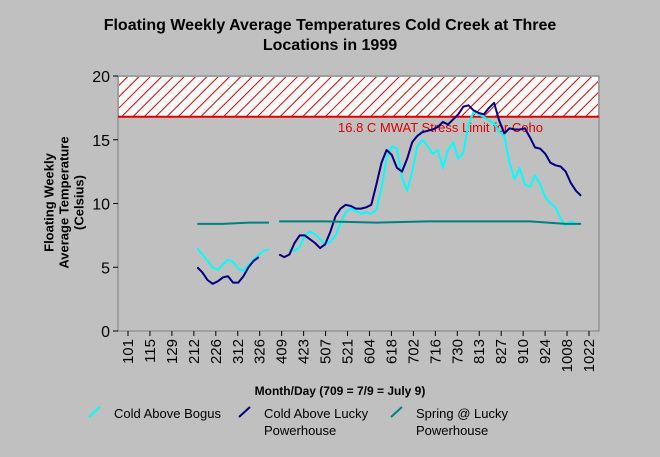 The height and width of the screenshot is (457, 660). Describe the element at coordinates (238, 351) in the screenshot. I see `x-tick-label: 312` at that location.